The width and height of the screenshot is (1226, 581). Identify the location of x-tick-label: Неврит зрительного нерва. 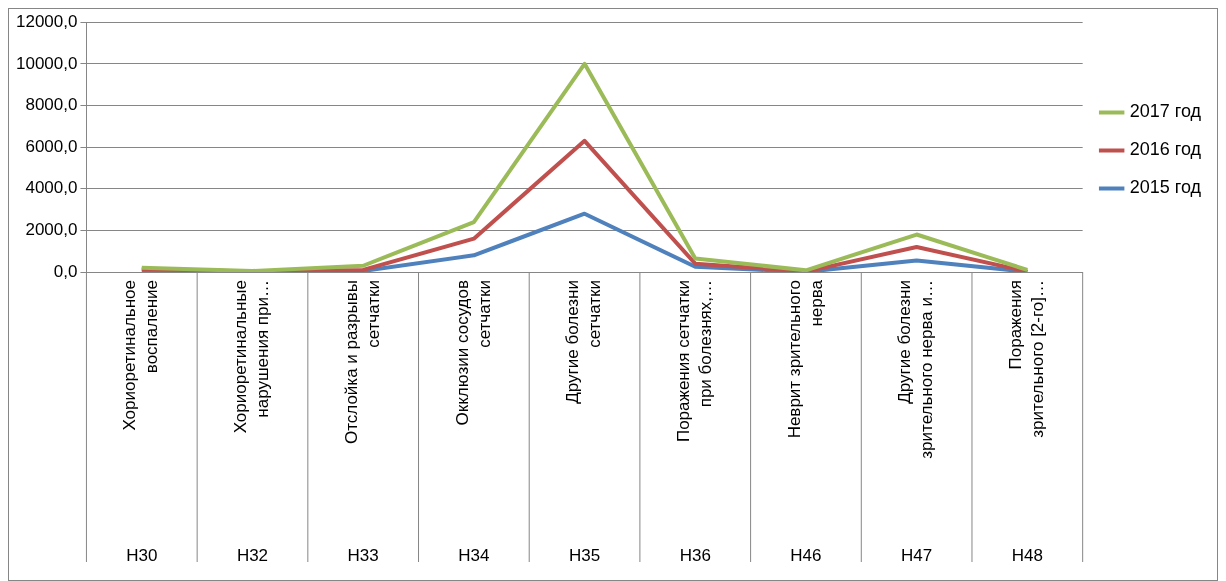
(805, 359).